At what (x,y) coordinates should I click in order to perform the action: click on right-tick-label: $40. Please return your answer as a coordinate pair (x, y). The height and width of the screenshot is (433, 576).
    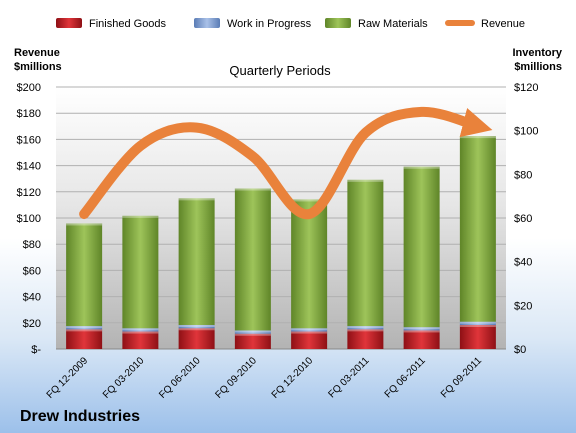
    Looking at the image, I should click on (523, 263).